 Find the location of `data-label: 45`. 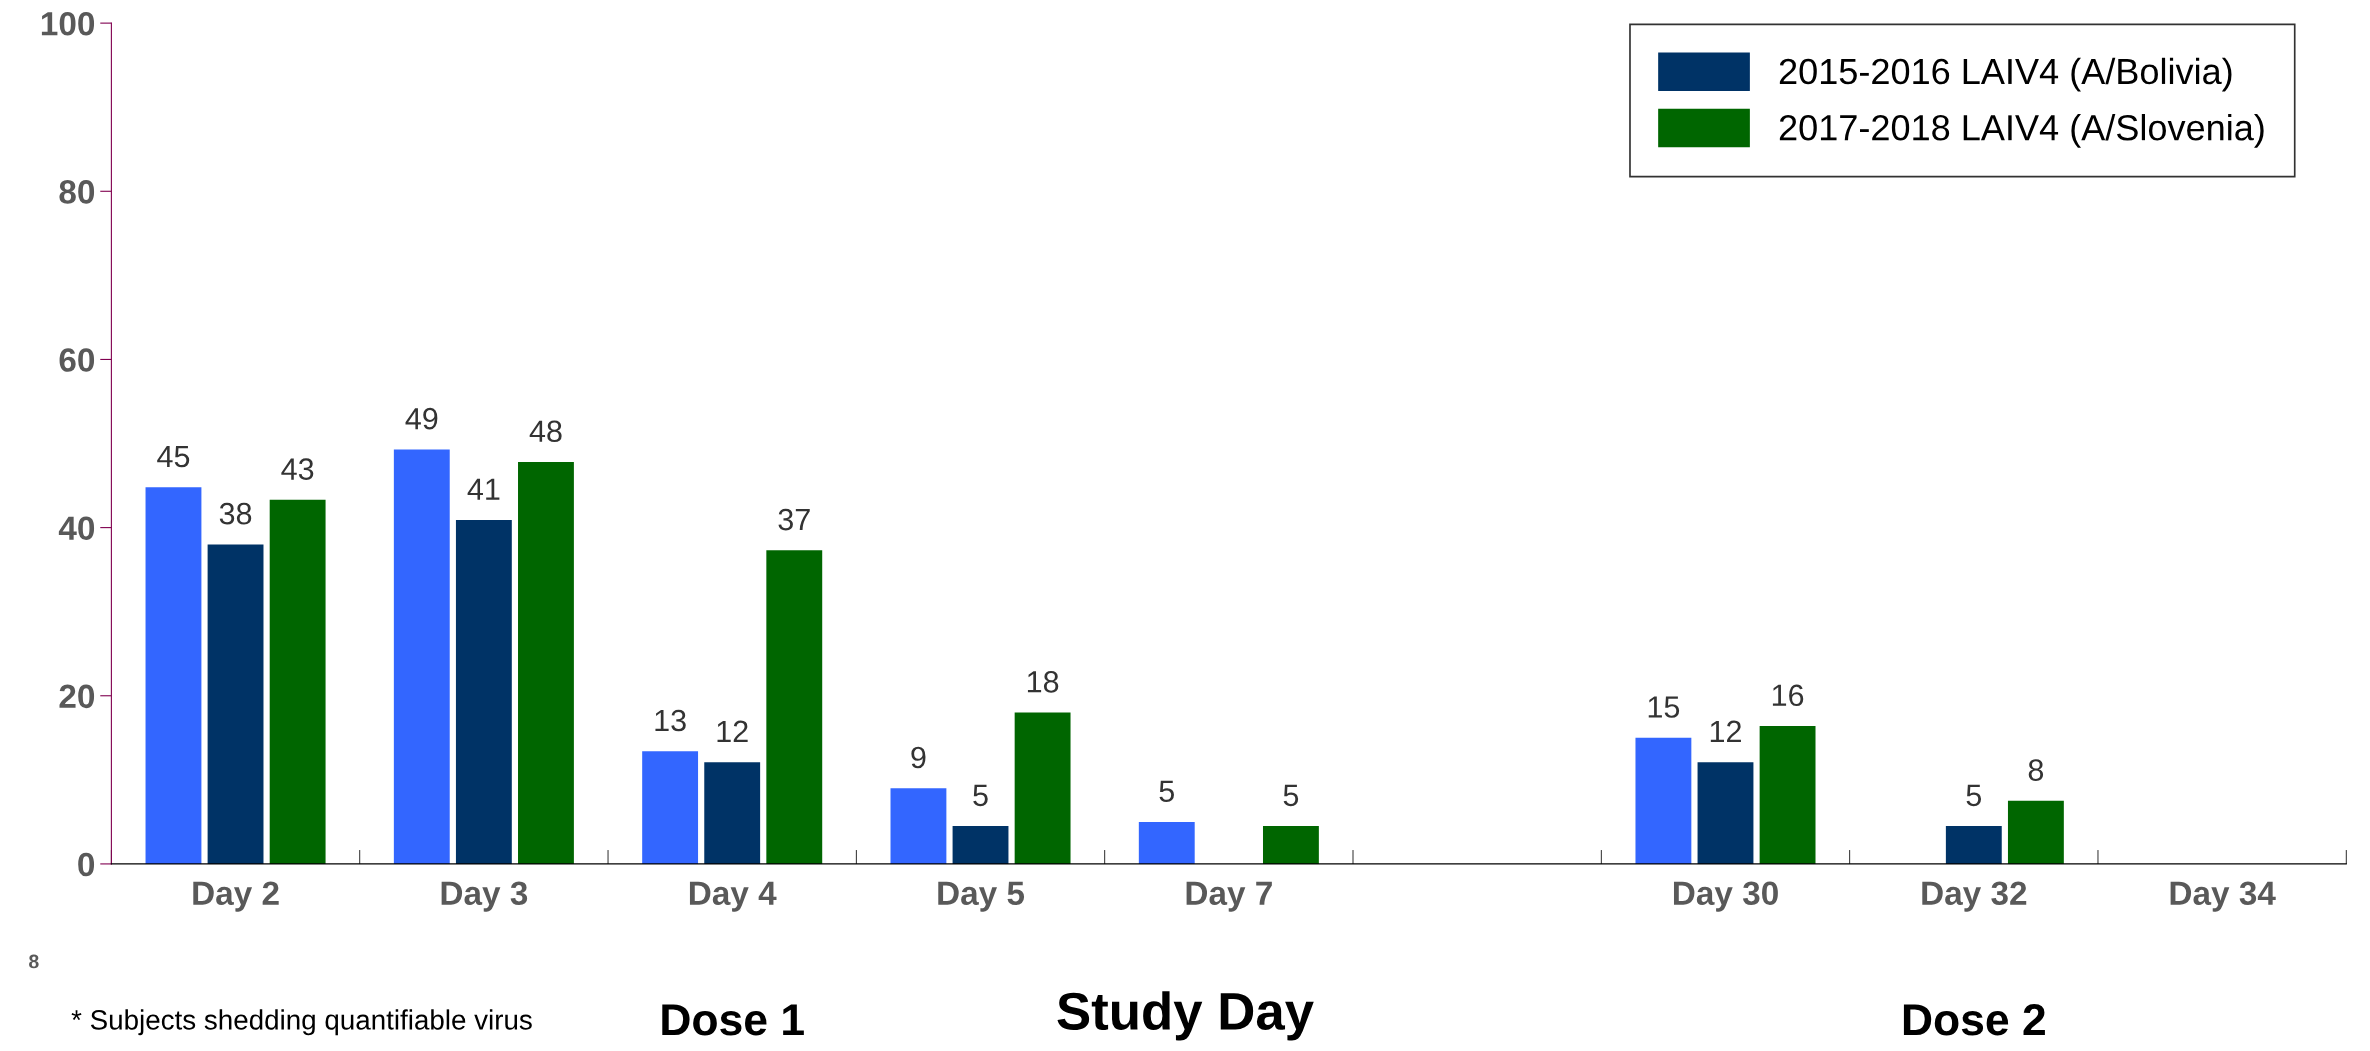

data-label: 45 is located at coordinates (173, 456).